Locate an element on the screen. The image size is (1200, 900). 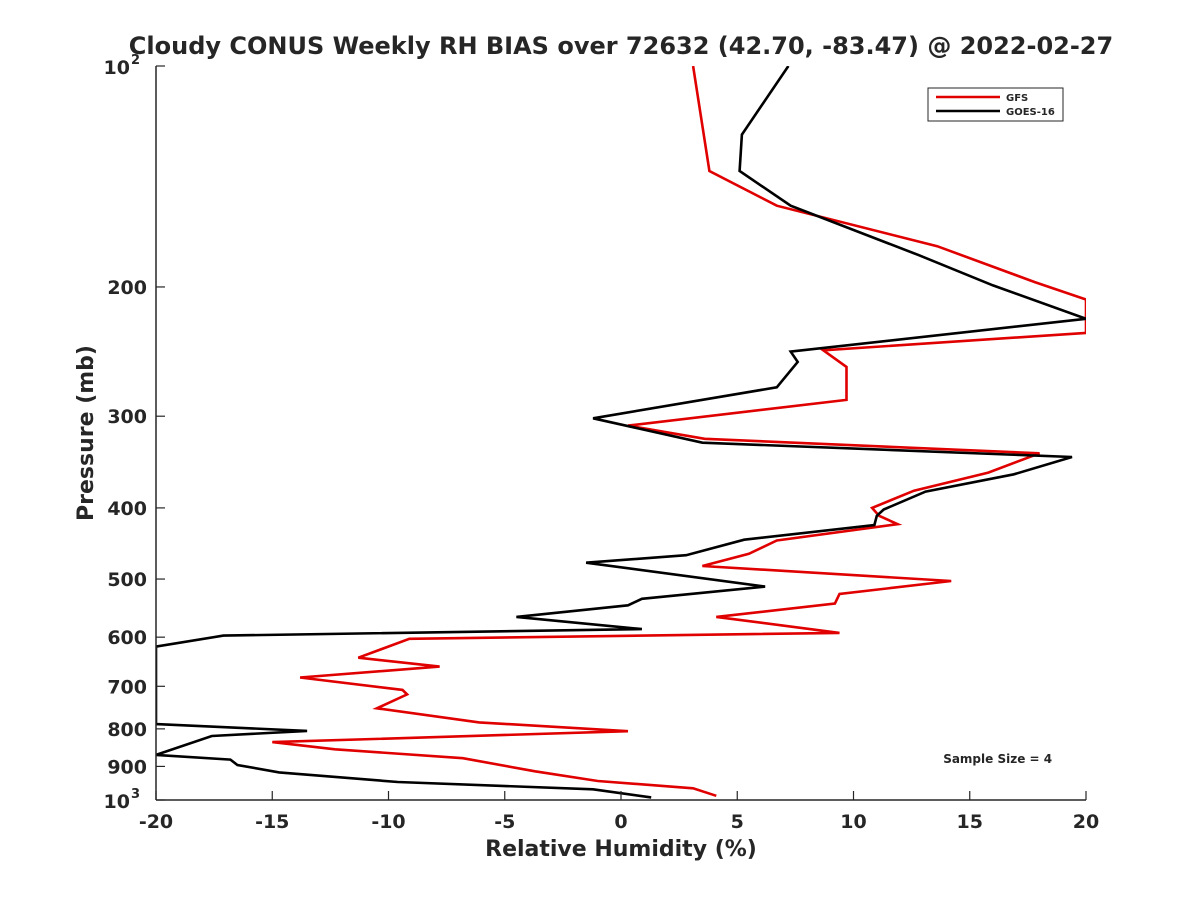
x-tick-label: 5 is located at coordinates (737, 822).